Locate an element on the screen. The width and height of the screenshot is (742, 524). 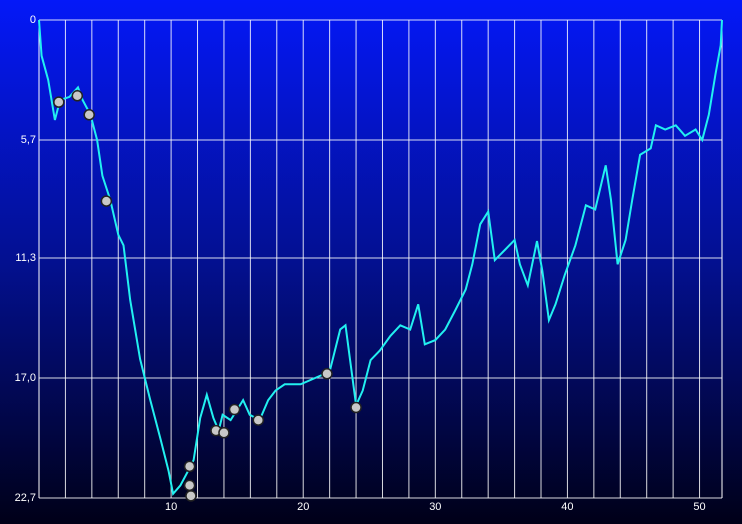
y-tick-label: 11,3 is located at coordinates (25, 258).